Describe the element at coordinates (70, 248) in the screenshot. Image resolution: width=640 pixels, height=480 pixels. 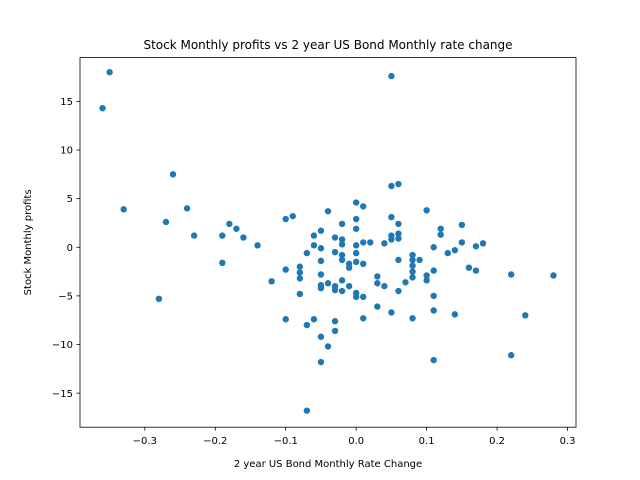
I see `y-tick-label: 0` at that location.